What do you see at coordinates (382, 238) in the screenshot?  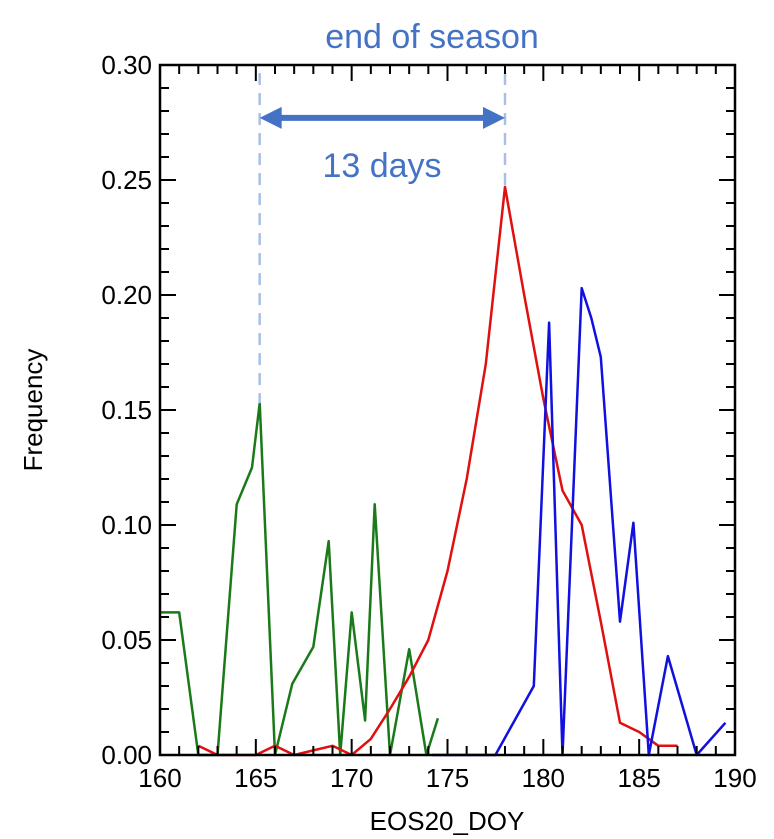 I see `guide-layer` at bounding box center [382, 238].